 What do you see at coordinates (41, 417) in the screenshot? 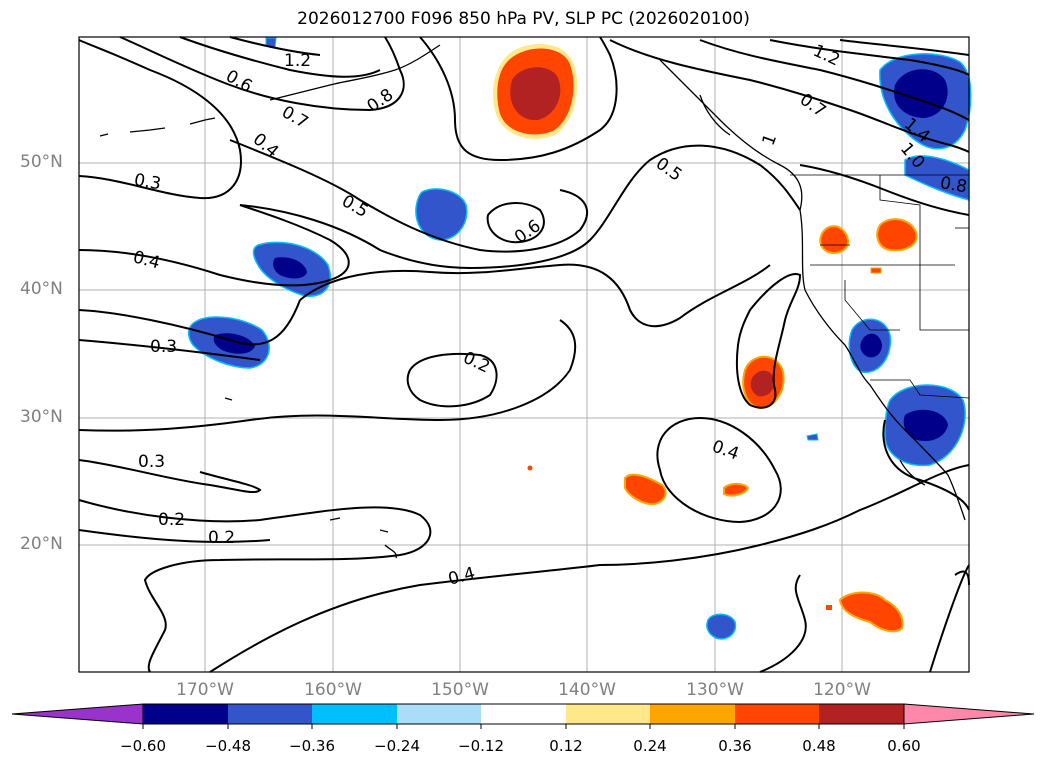
I see `lat-label-30n: 30°N` at bounding box center [41, 417].